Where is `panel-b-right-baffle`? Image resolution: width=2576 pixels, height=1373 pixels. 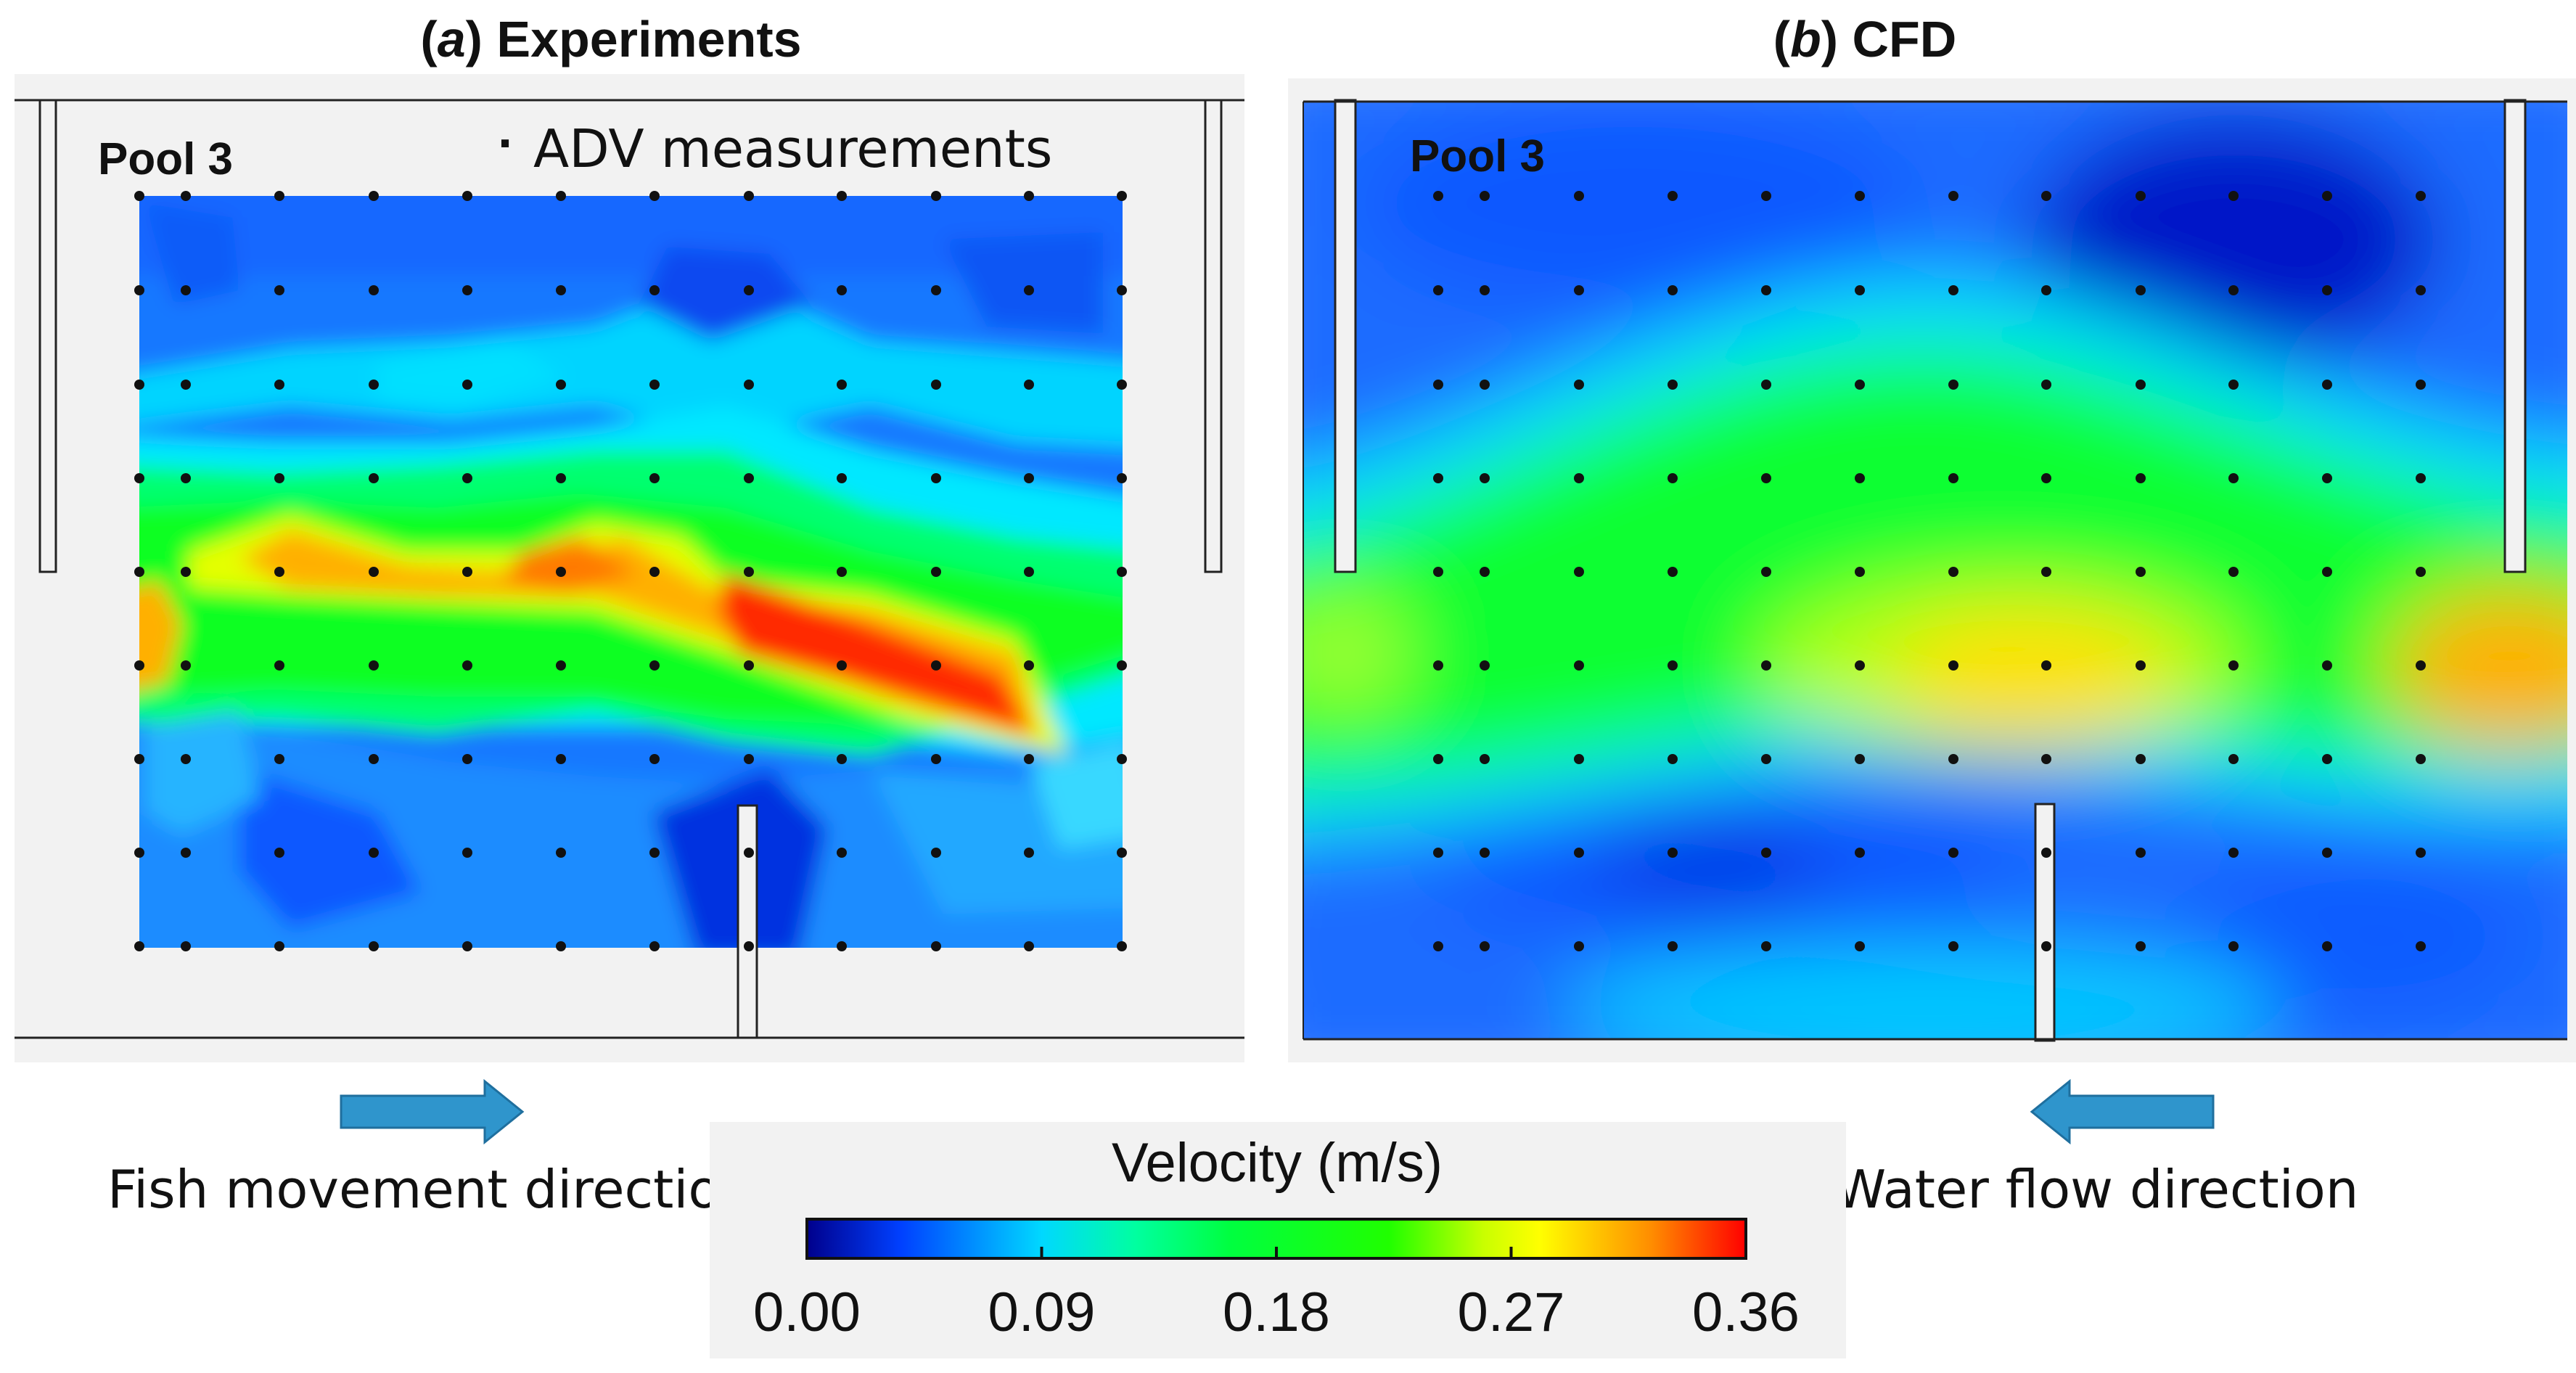 panel-b-right-baffle is located at coordinates (2515, 336).